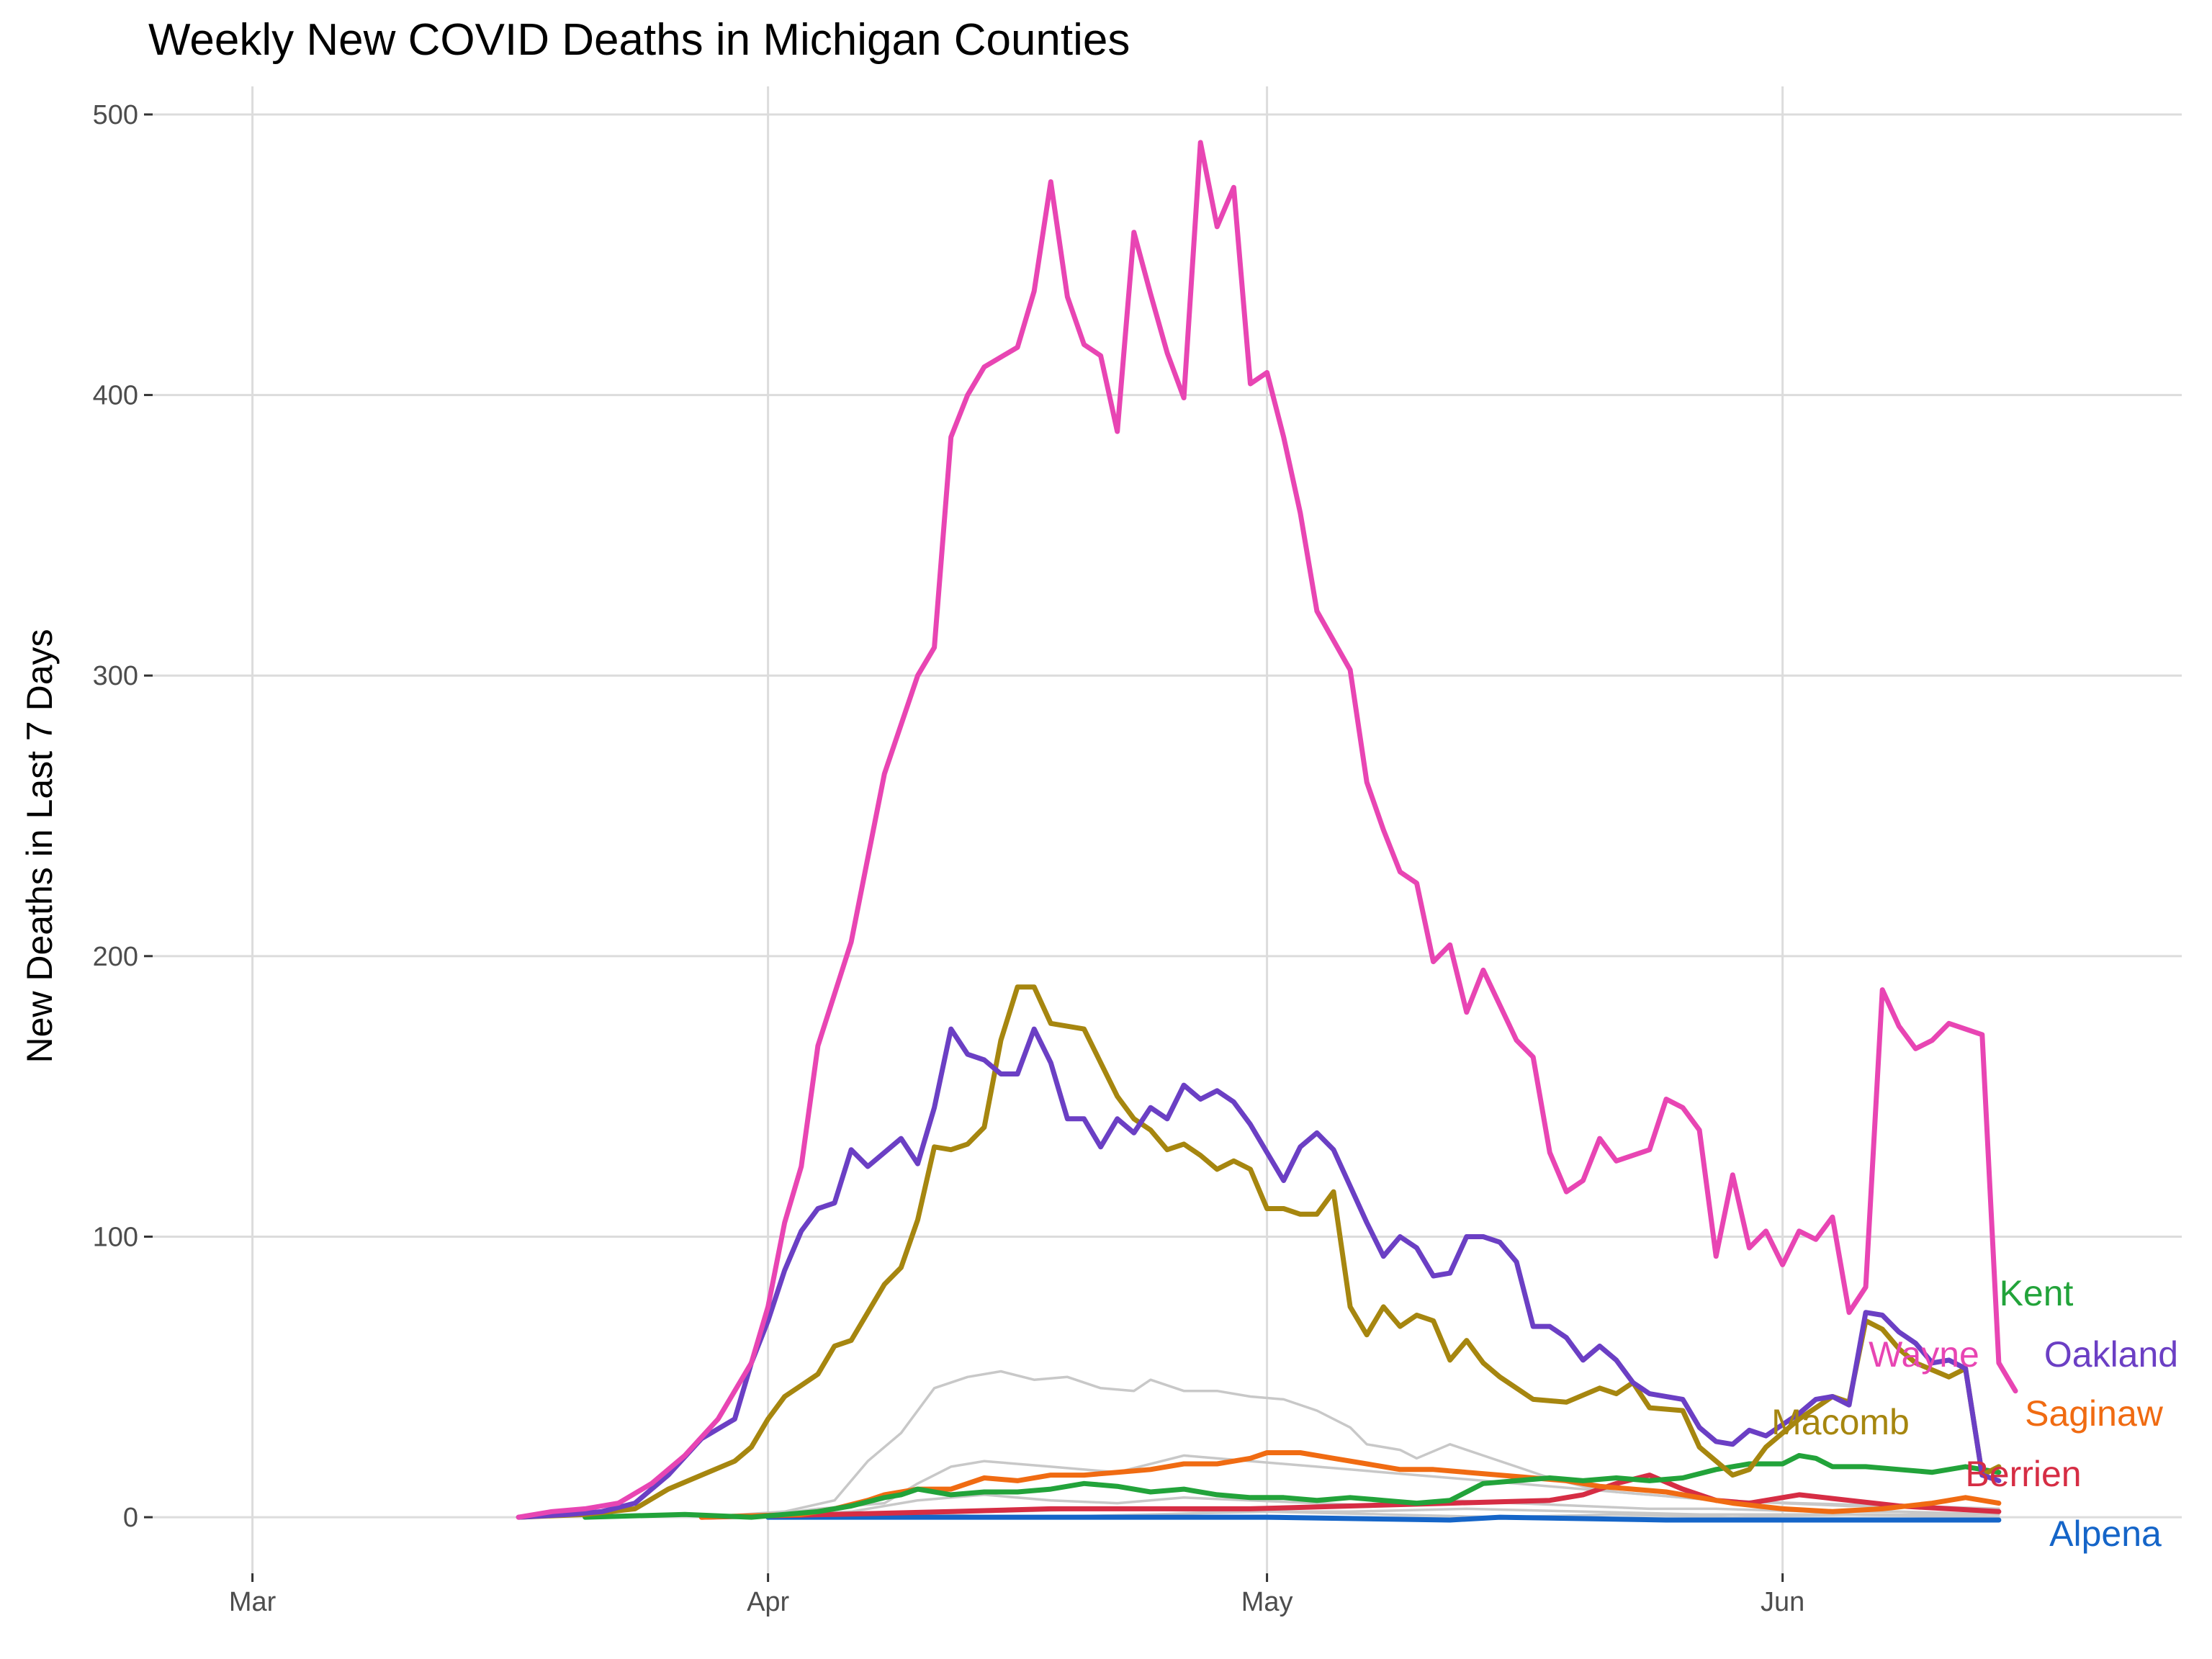 The image size is (2212, 1659). I want to click on series-label-kent: Kent, so click(2037, 1293).